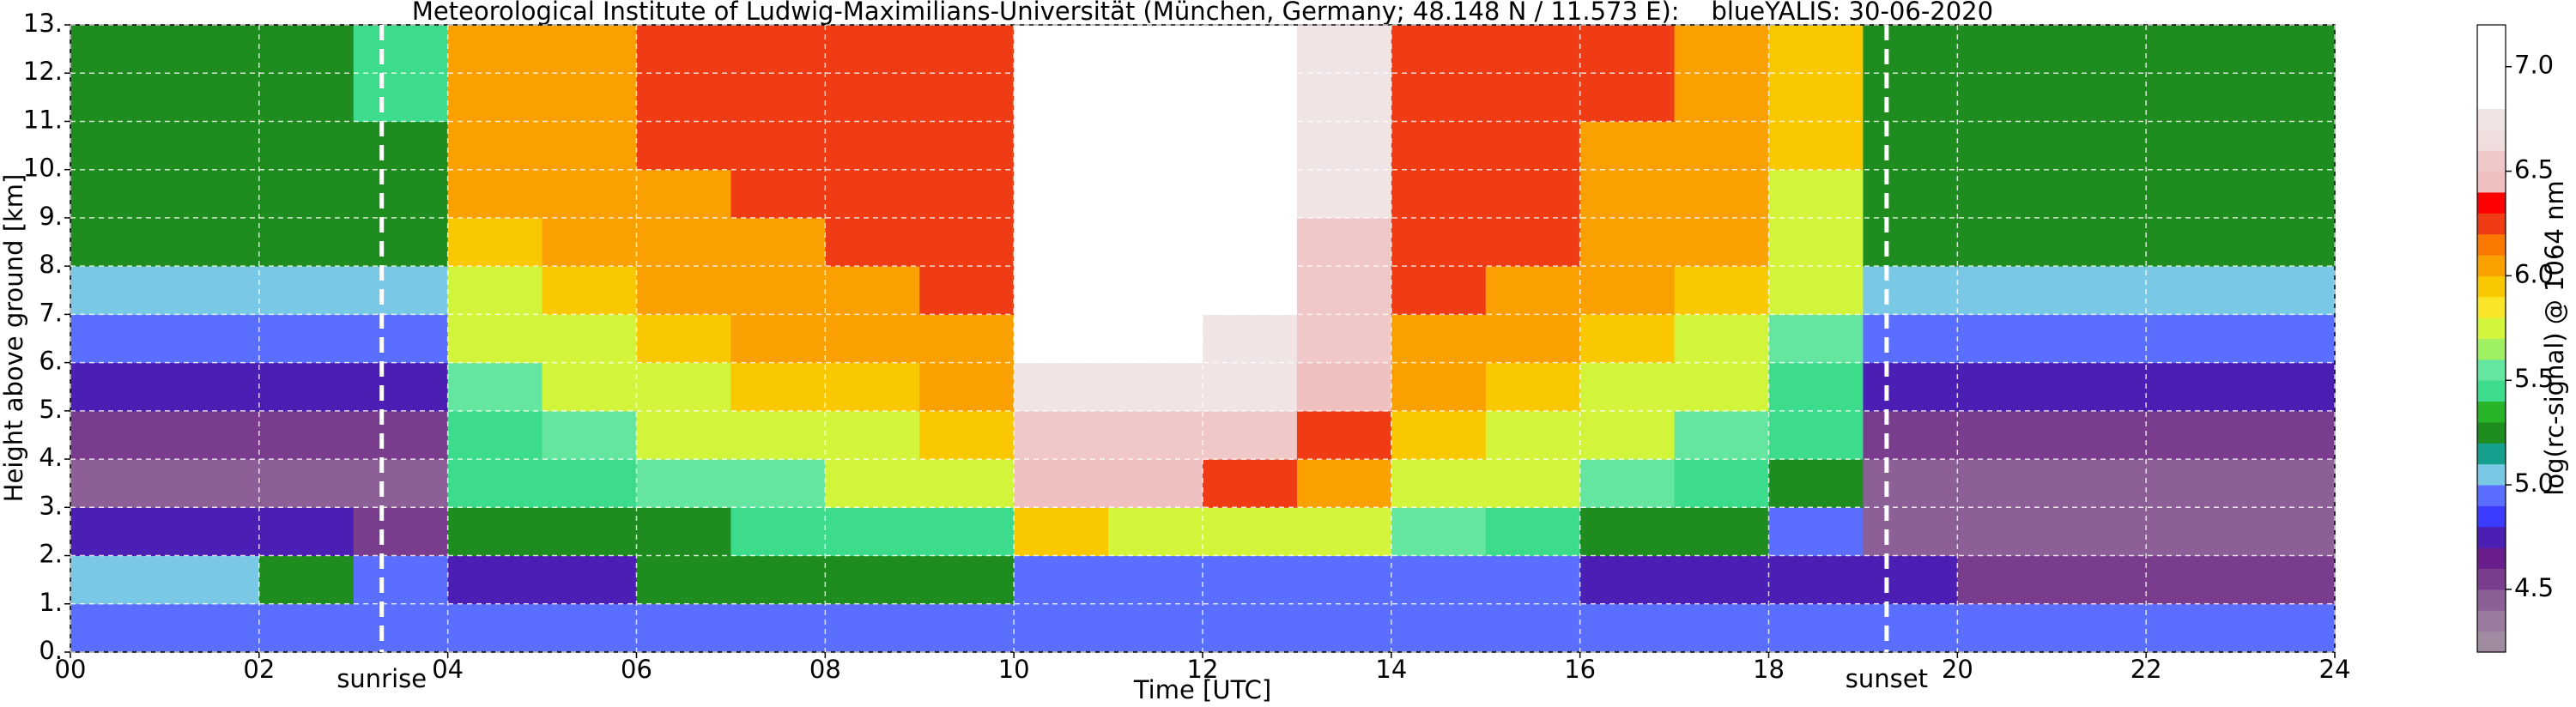 The height and width of the screenshot is (707, 2576). I want to click on x-tick-label: 22, so click(2146, 670).